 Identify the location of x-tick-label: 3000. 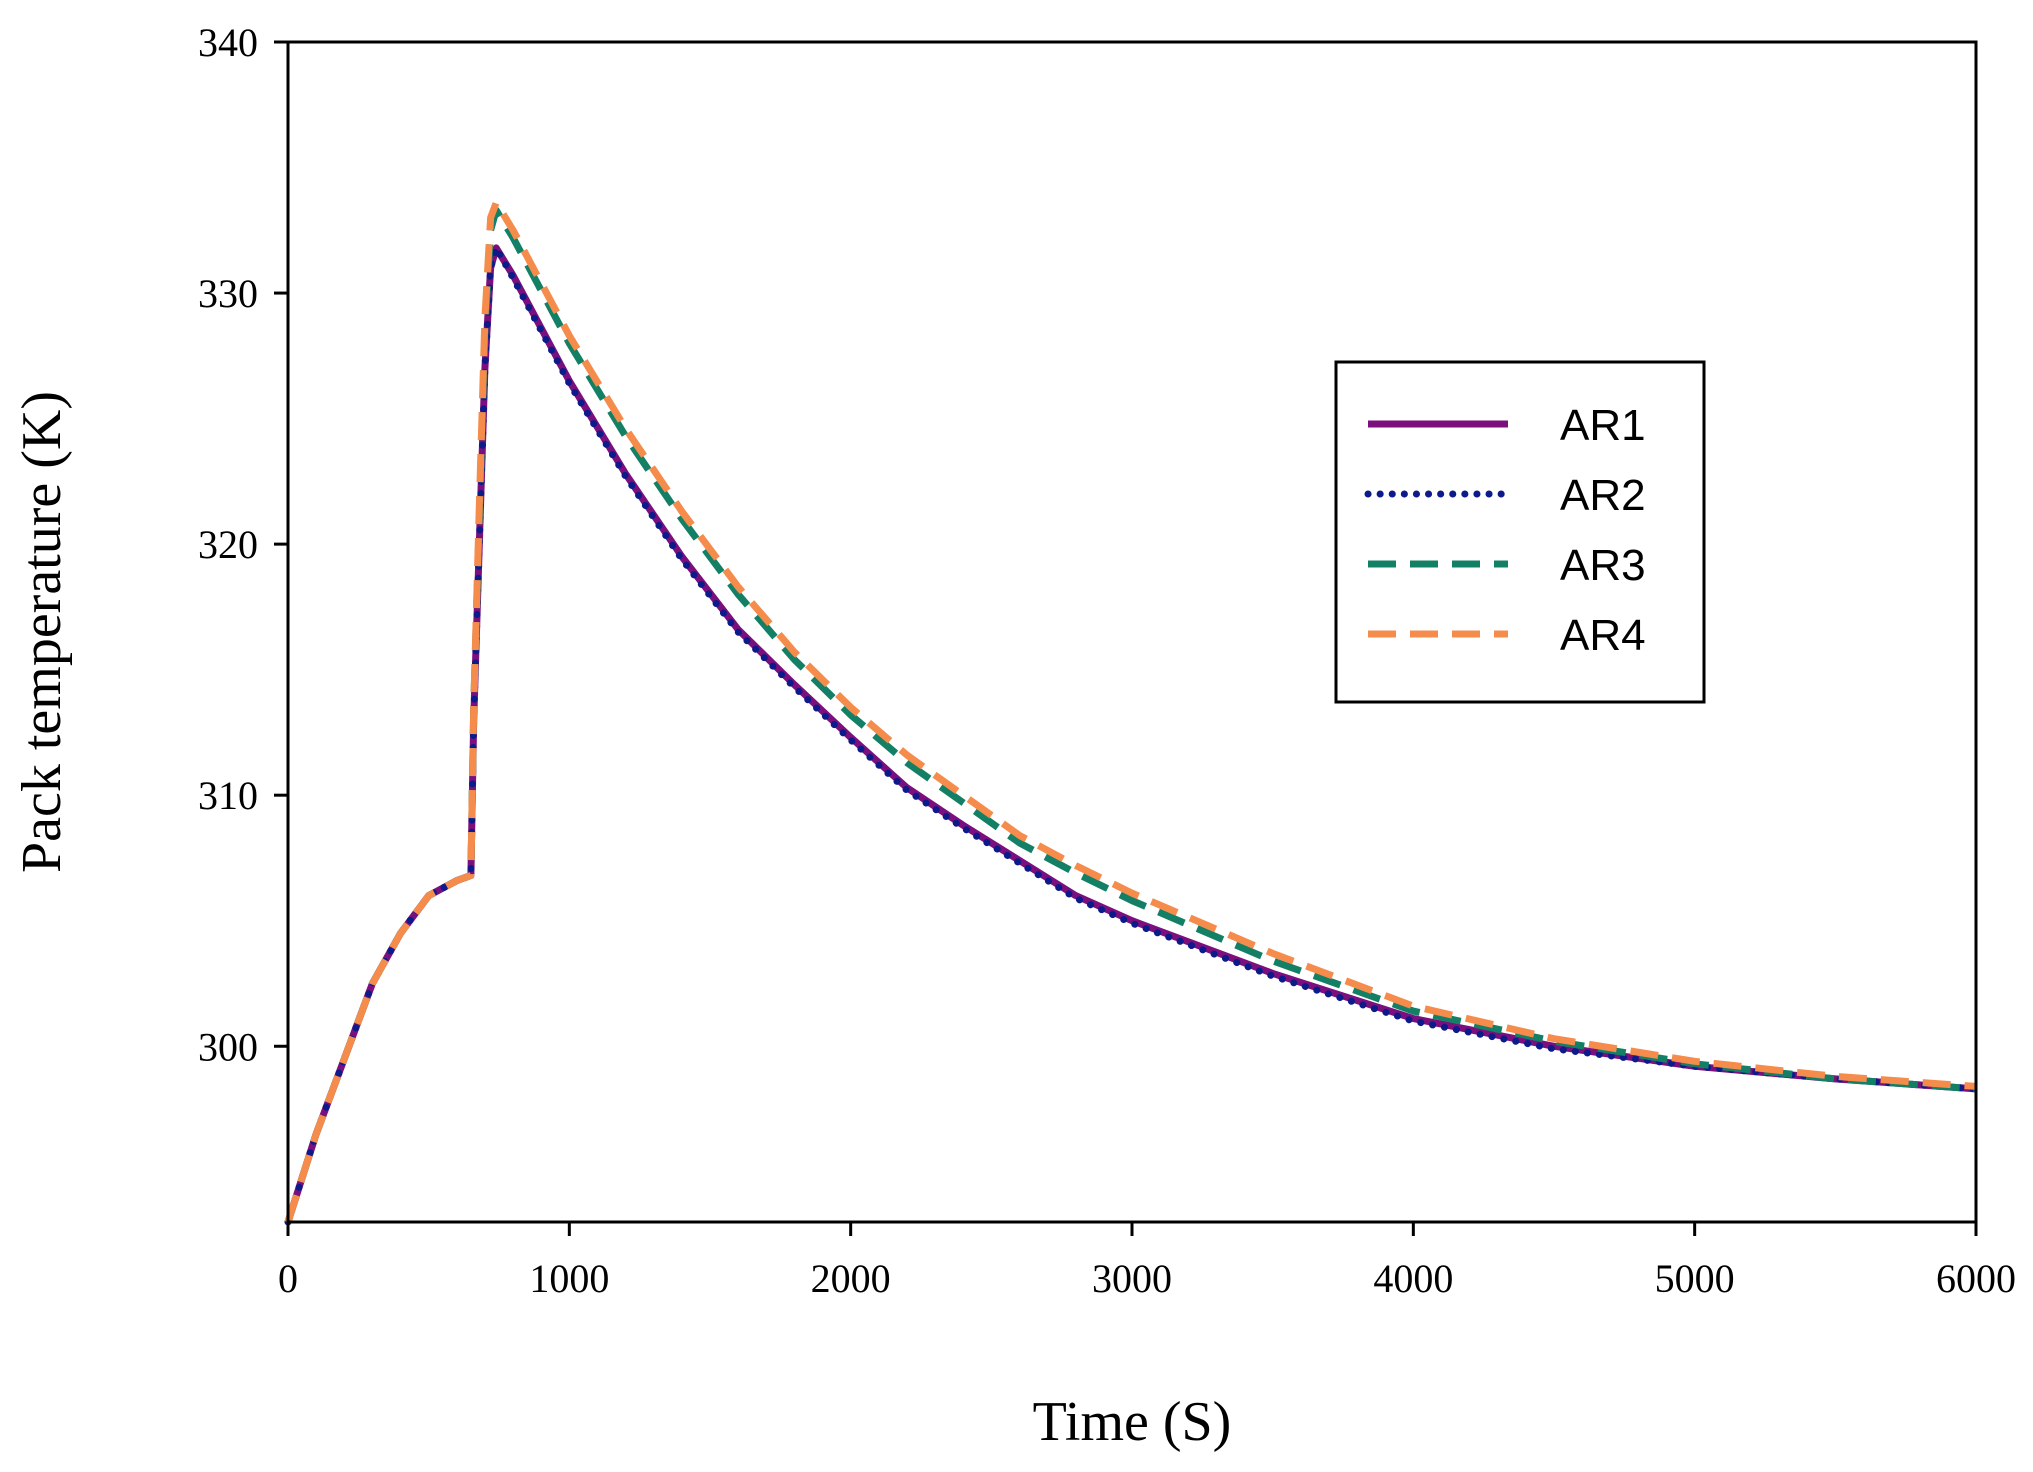
(1132, 1278).